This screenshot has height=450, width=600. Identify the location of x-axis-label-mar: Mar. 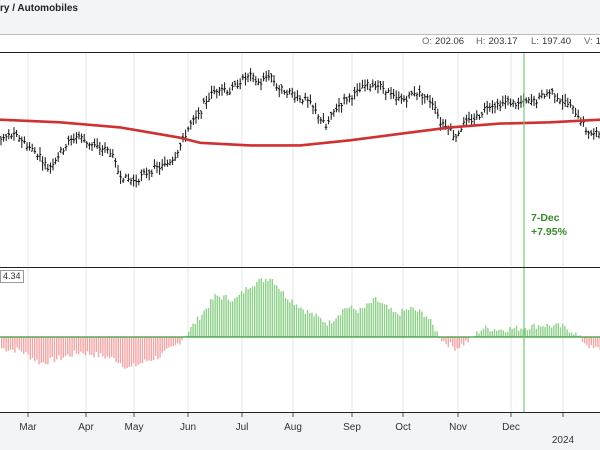
(28, 427).